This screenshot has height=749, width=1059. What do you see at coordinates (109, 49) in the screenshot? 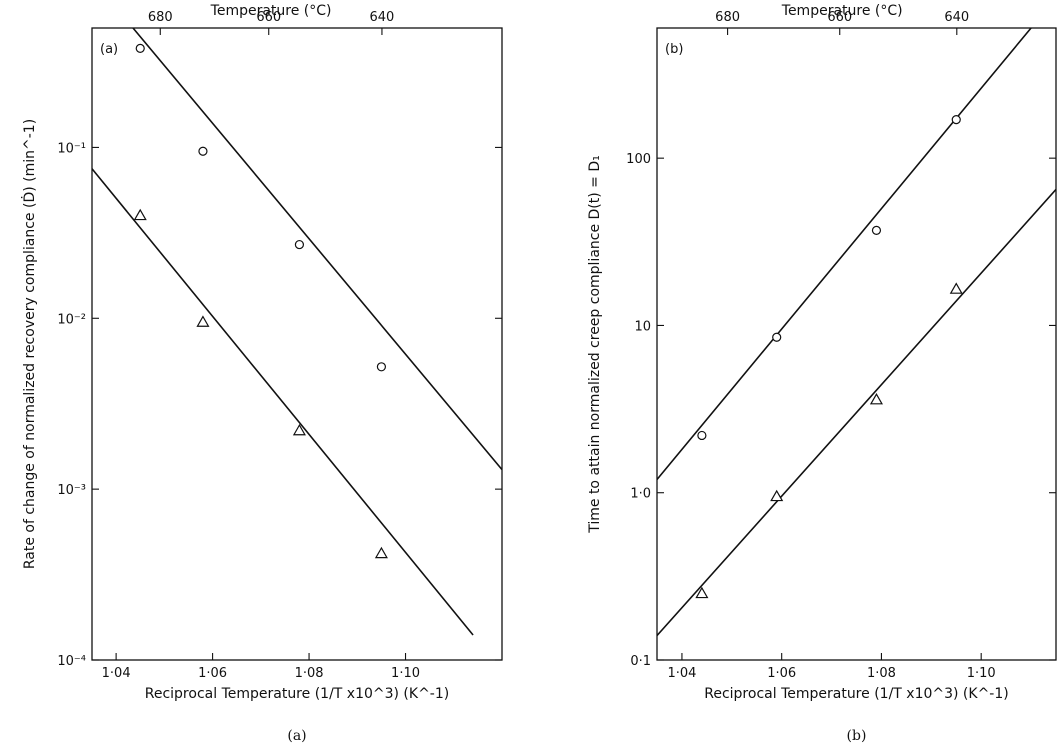
I see `panel-label: (a)` at bounding box center [109, 49].